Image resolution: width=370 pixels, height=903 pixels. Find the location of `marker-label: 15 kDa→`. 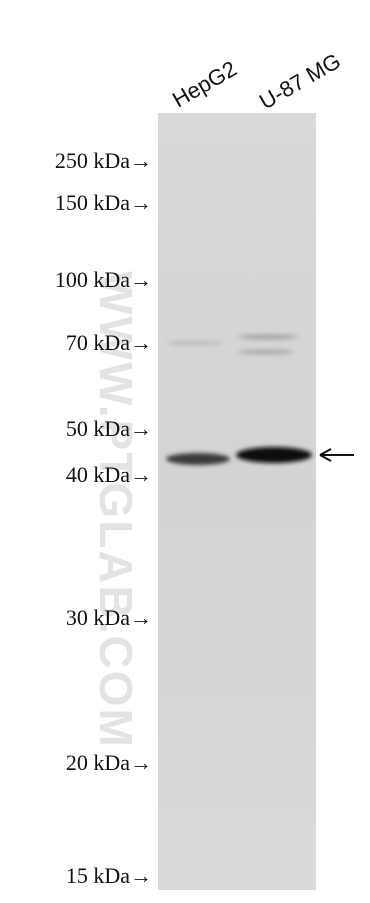

marker-label: 15 kDa→ is located at coordinates (109, 875).